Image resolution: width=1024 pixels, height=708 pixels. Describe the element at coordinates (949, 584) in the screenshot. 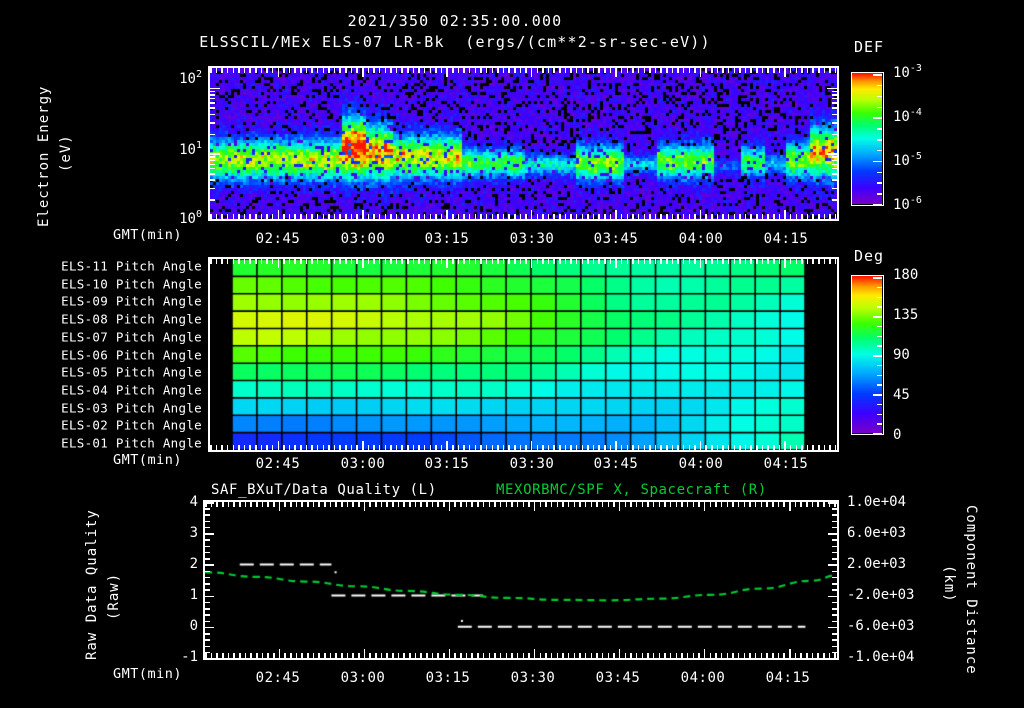

I see `bottom-ylabel-right-units: (km)` at that location.